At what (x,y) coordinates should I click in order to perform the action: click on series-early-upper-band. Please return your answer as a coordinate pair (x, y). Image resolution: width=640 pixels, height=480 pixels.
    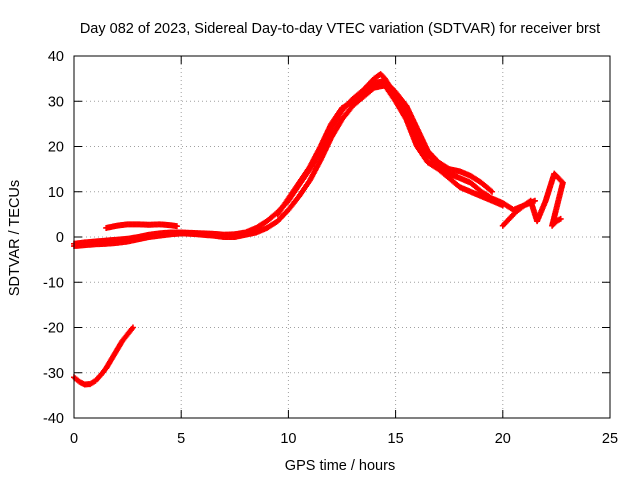
    Looking at the image, I should click on (141, 226).